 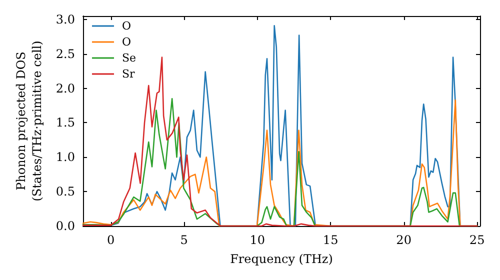 I want to click on x-tick-label: 25, so click(x=477, y=240).